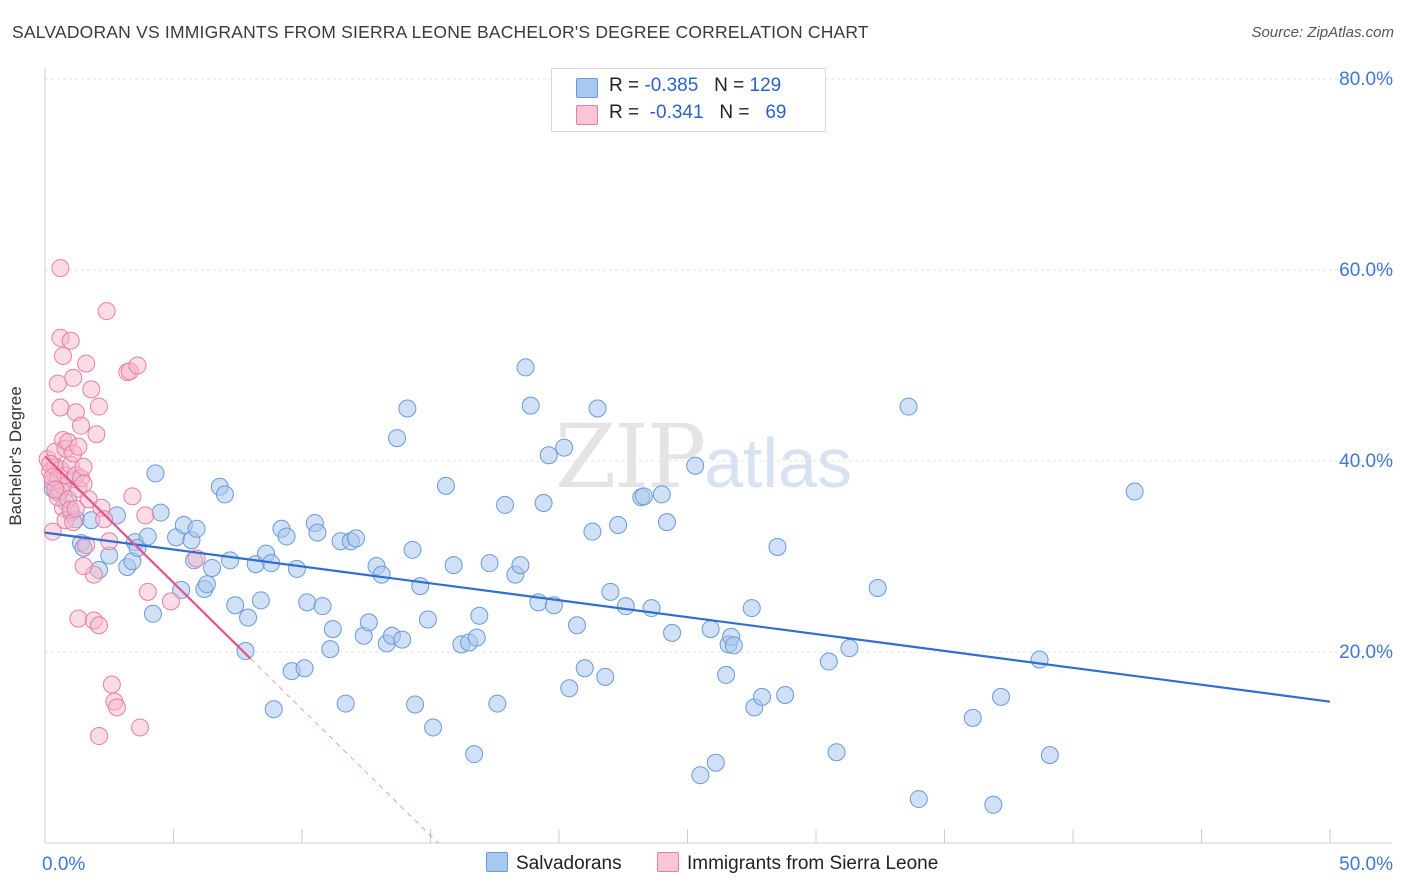 This screenshot has width=1406, height=892. I want to click on sierra-leone-points, so click(122, 502).